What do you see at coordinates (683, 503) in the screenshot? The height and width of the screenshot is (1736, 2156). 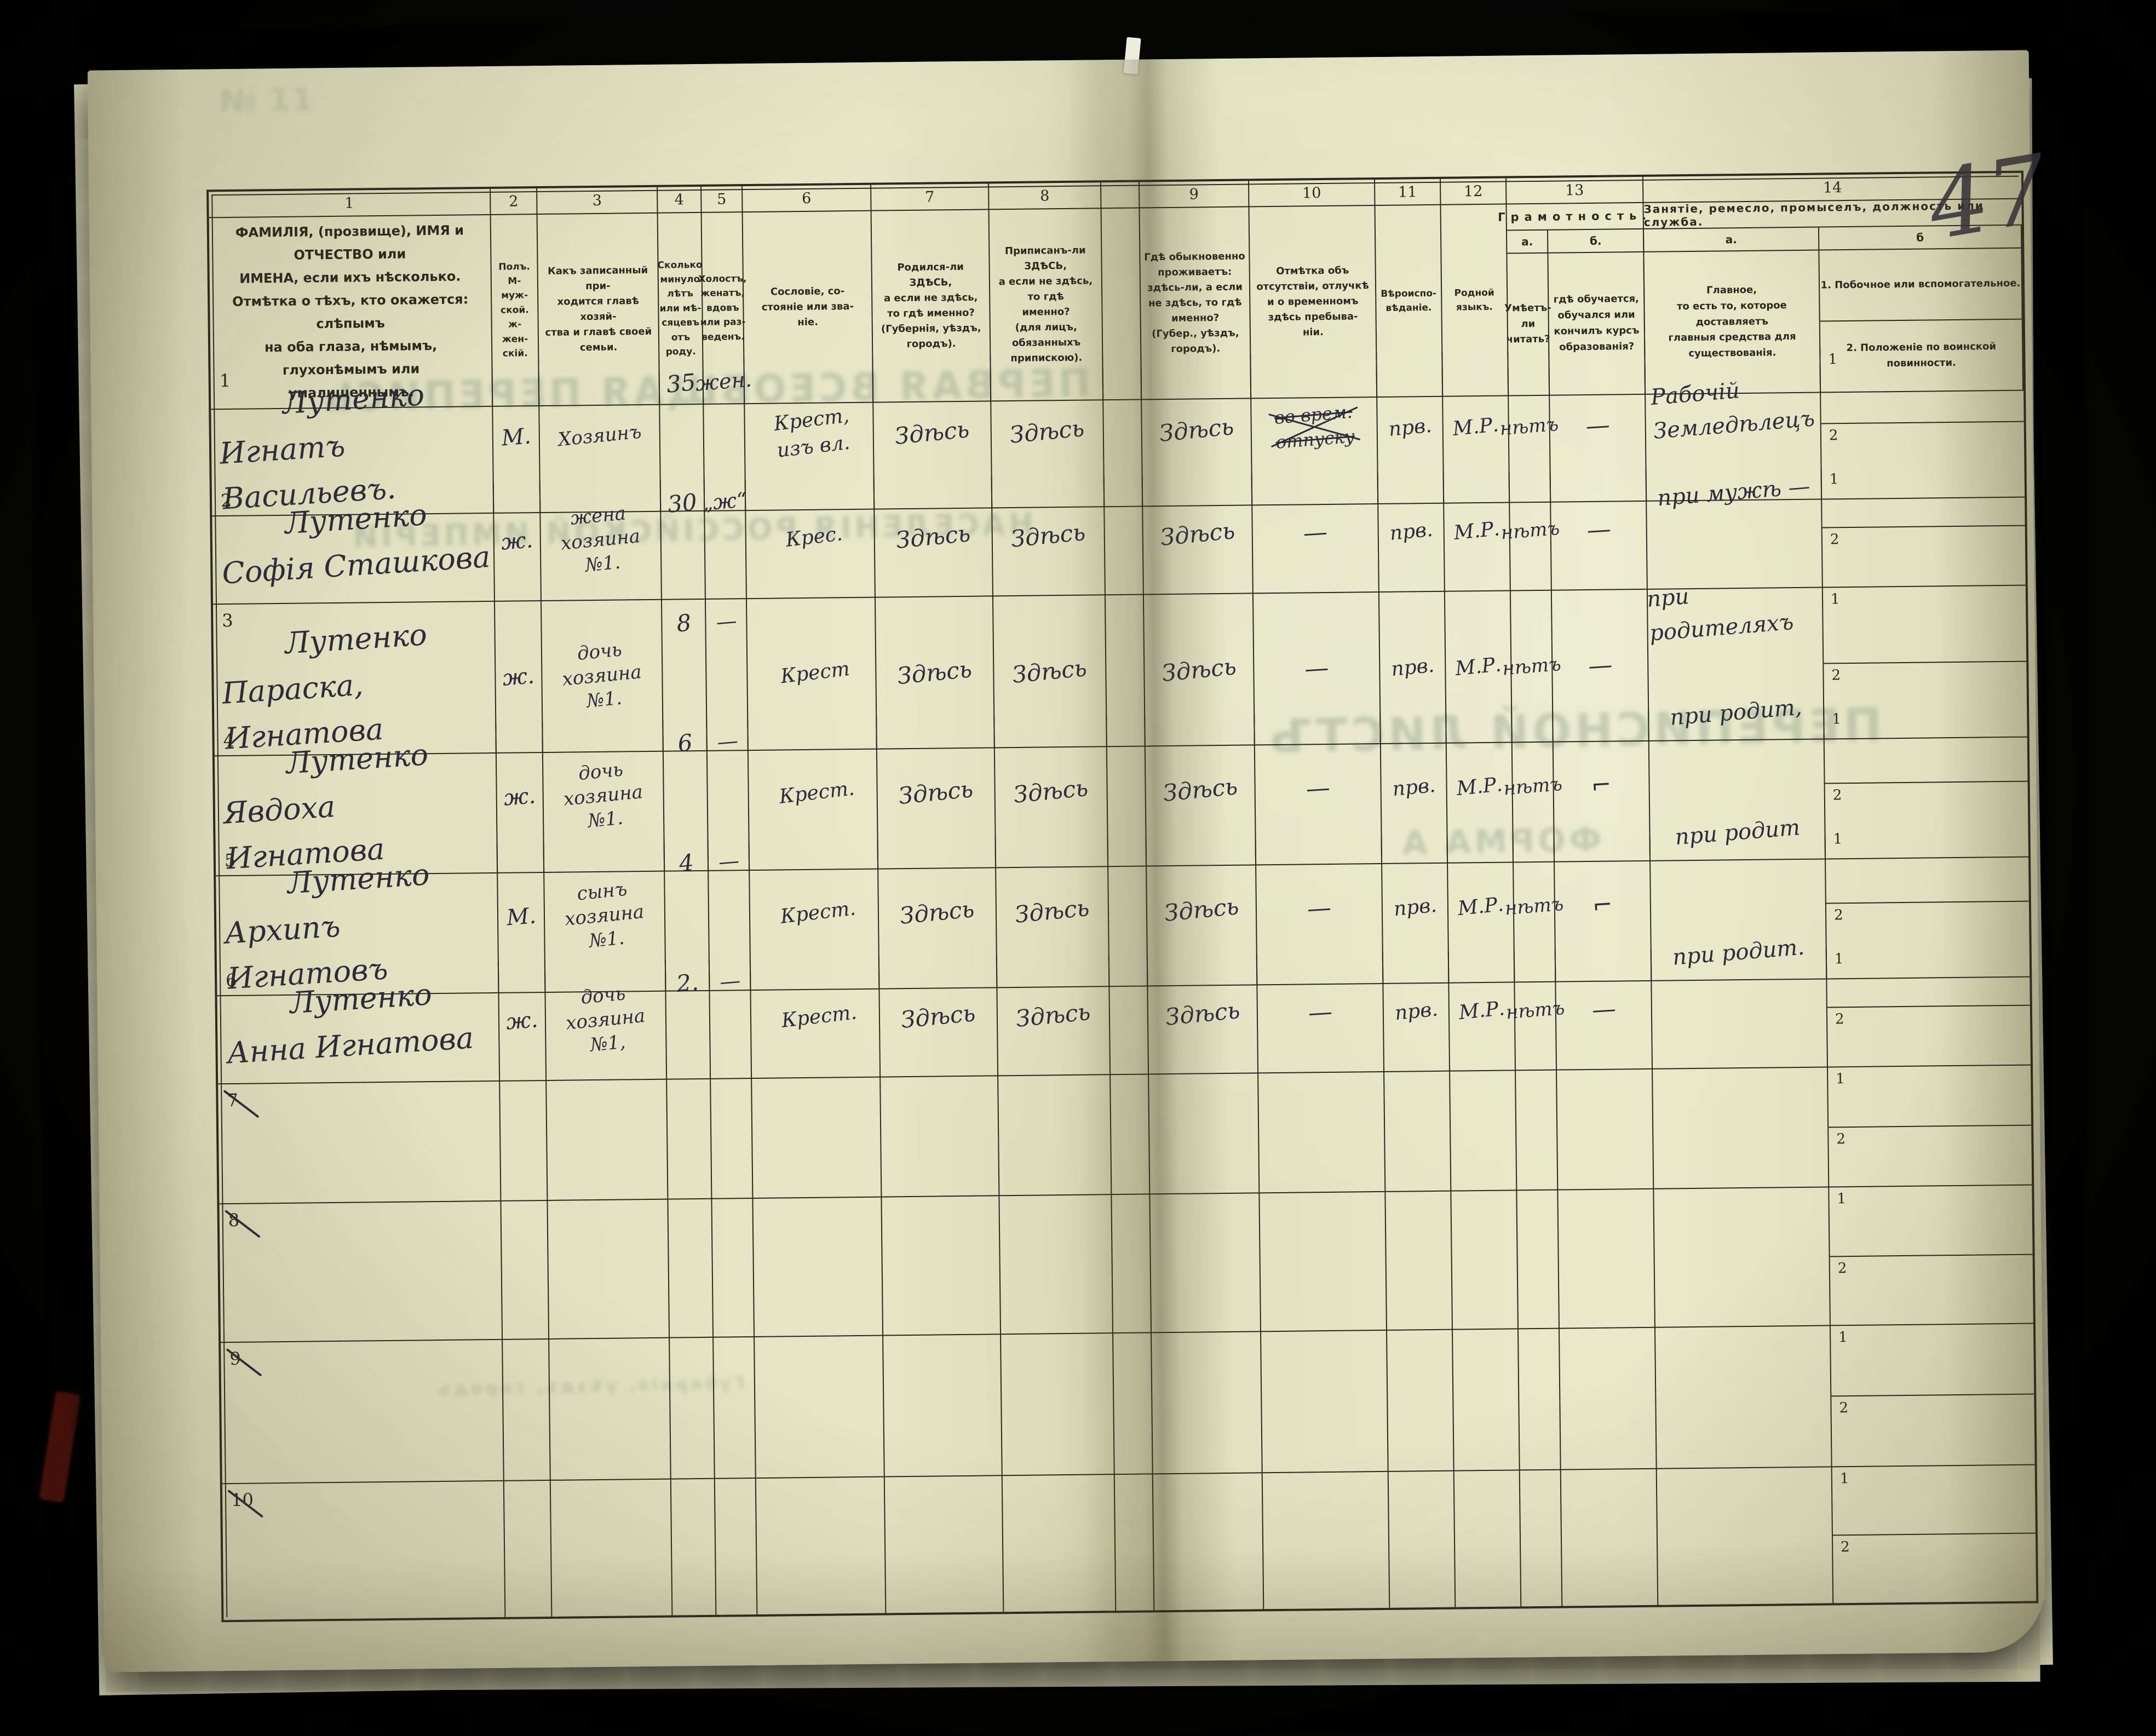 I see `hw-age: 30` at bounding box center [683, 503].